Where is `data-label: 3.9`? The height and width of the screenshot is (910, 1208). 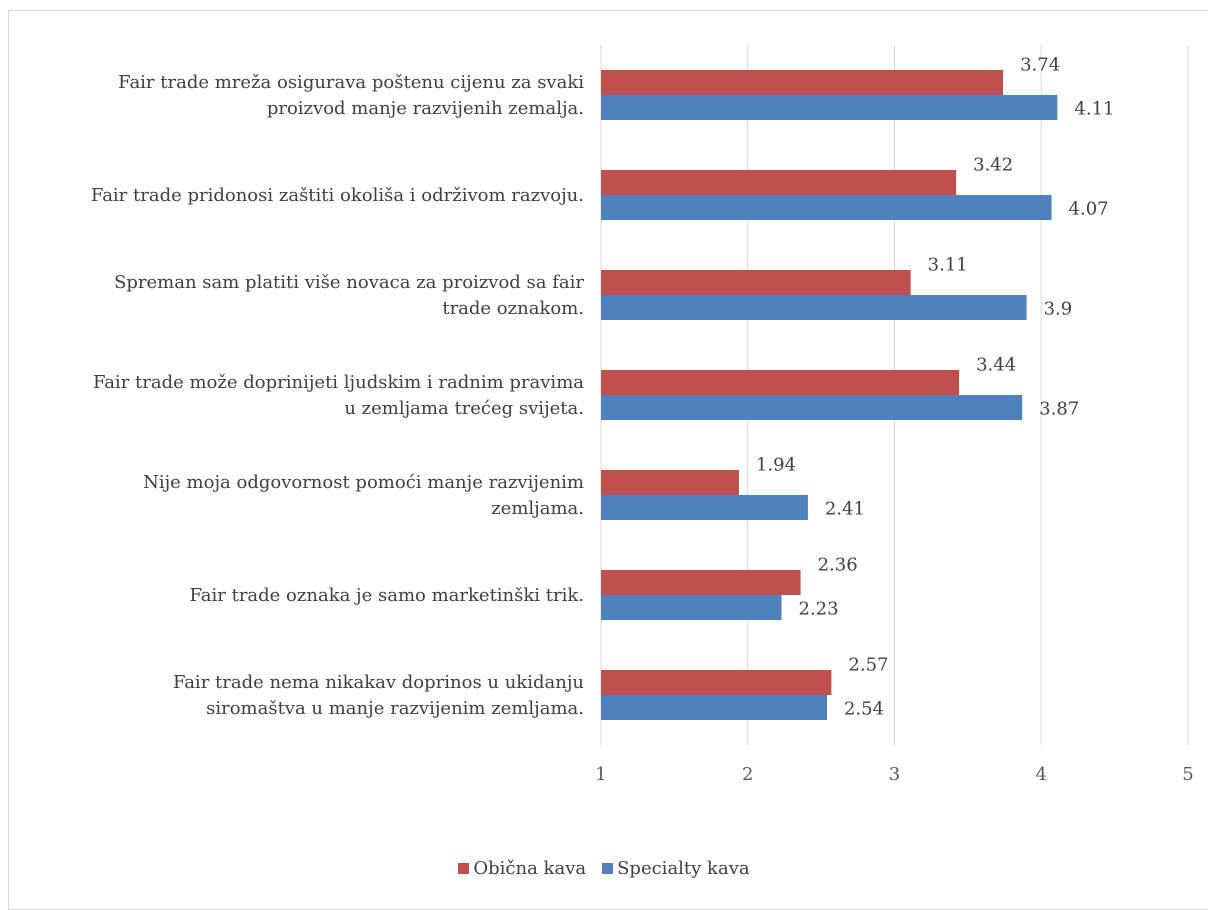
data-label: 3.9 is located at coordinates (1058, 309).